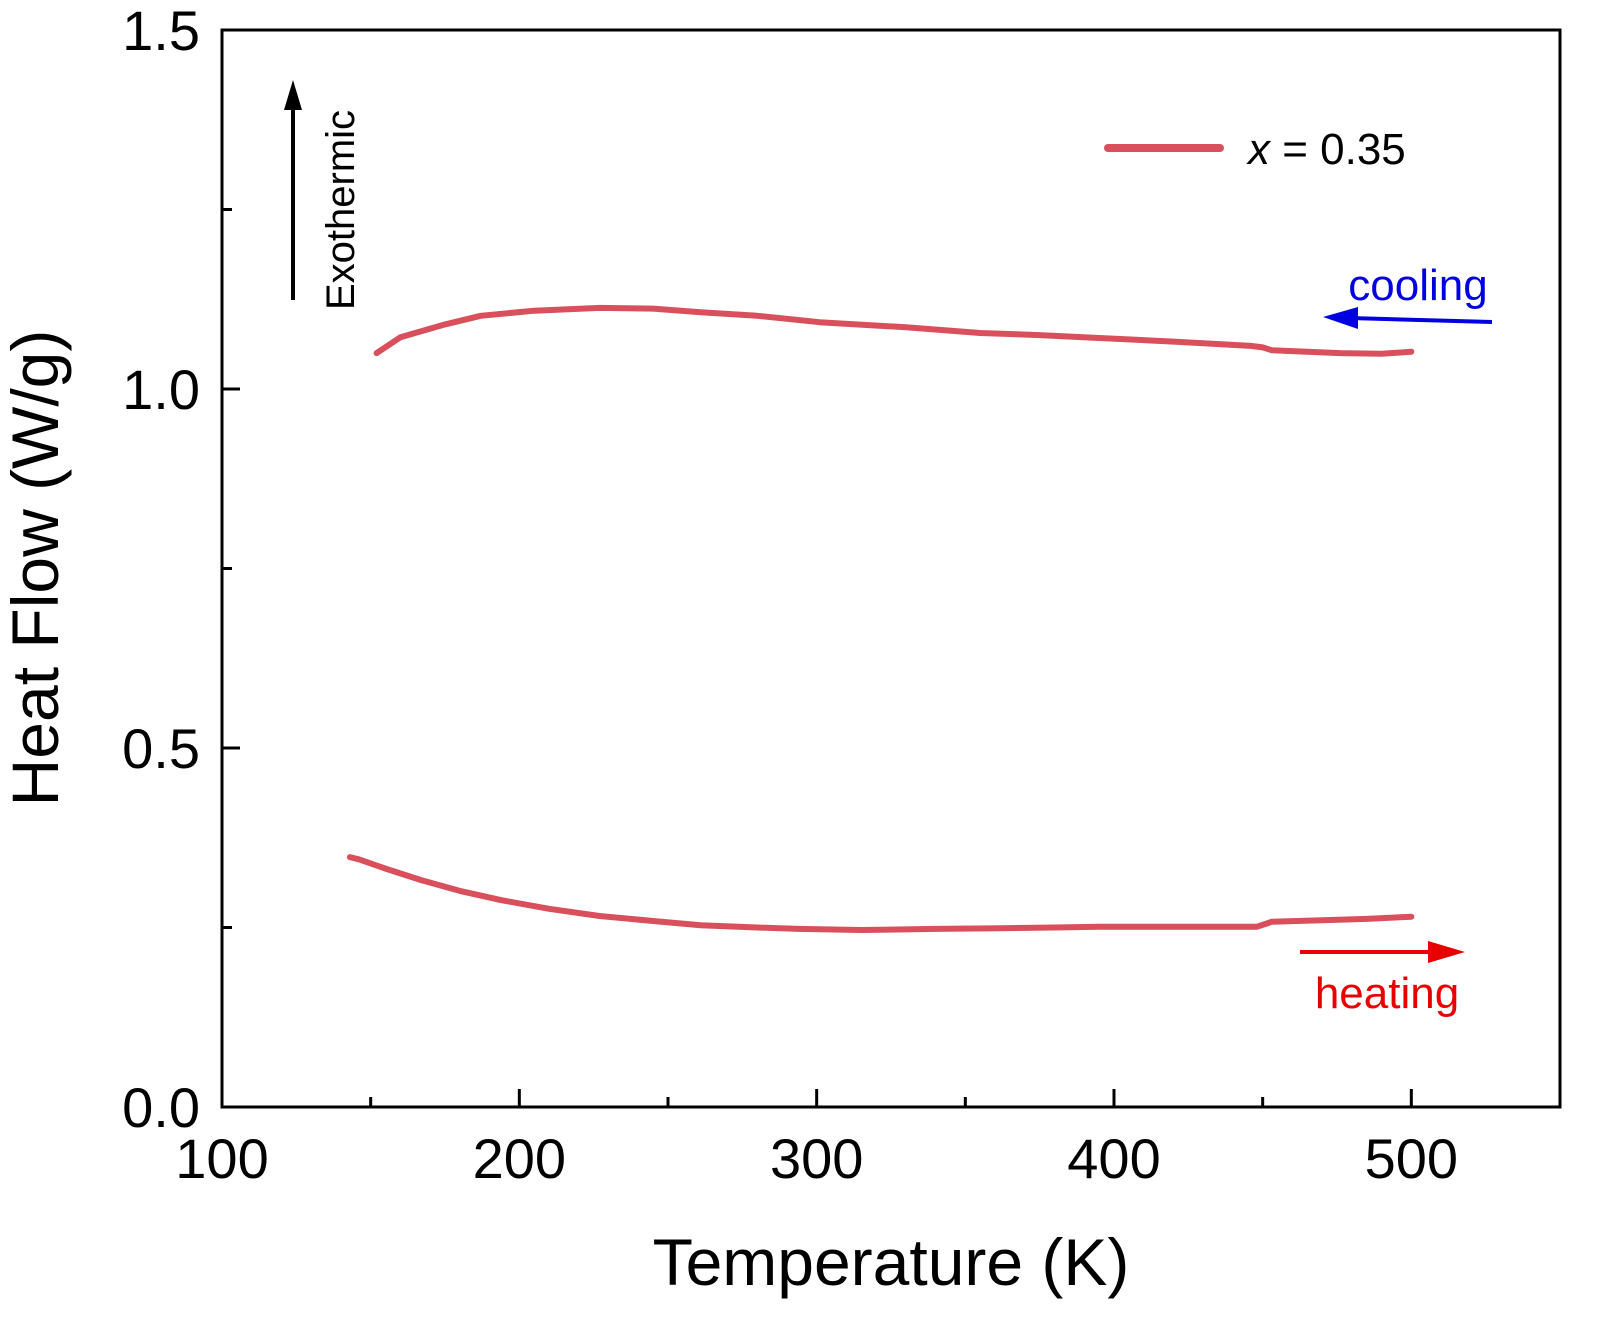  I want to click on x-axis-ticks: 100 200 300 400 500, so click(816, 1139).